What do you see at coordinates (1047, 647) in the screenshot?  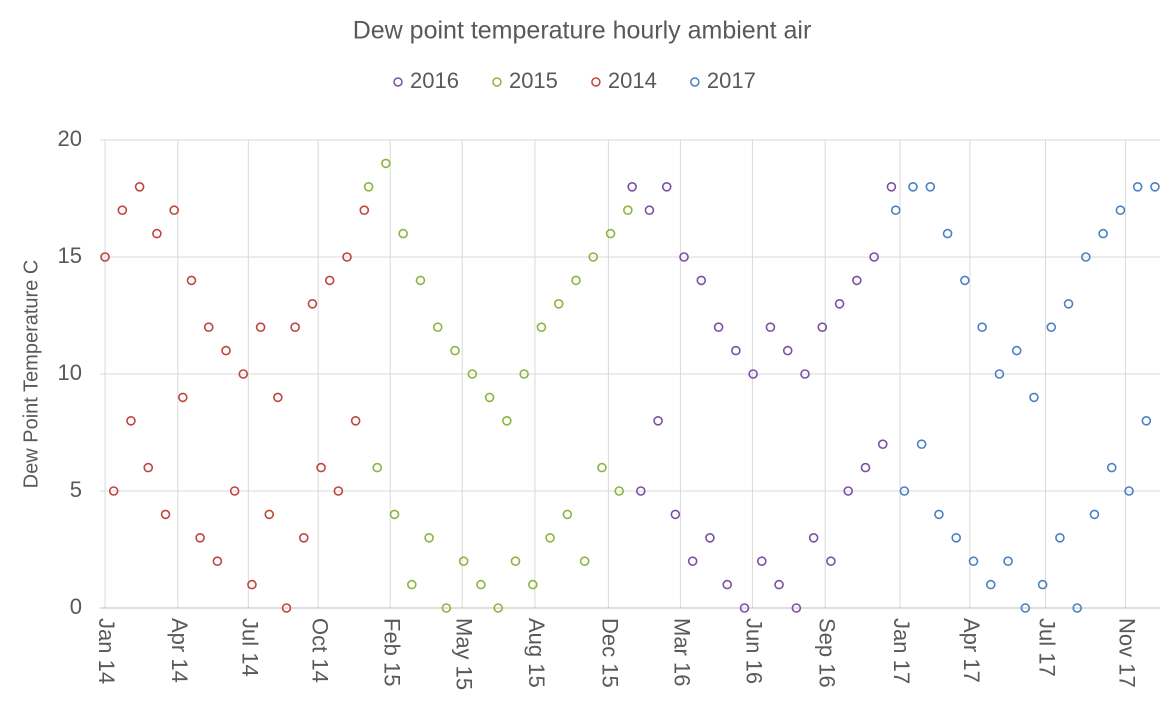 I see `x-tick-label: Jul 17` at bounding box center [1047, 647].